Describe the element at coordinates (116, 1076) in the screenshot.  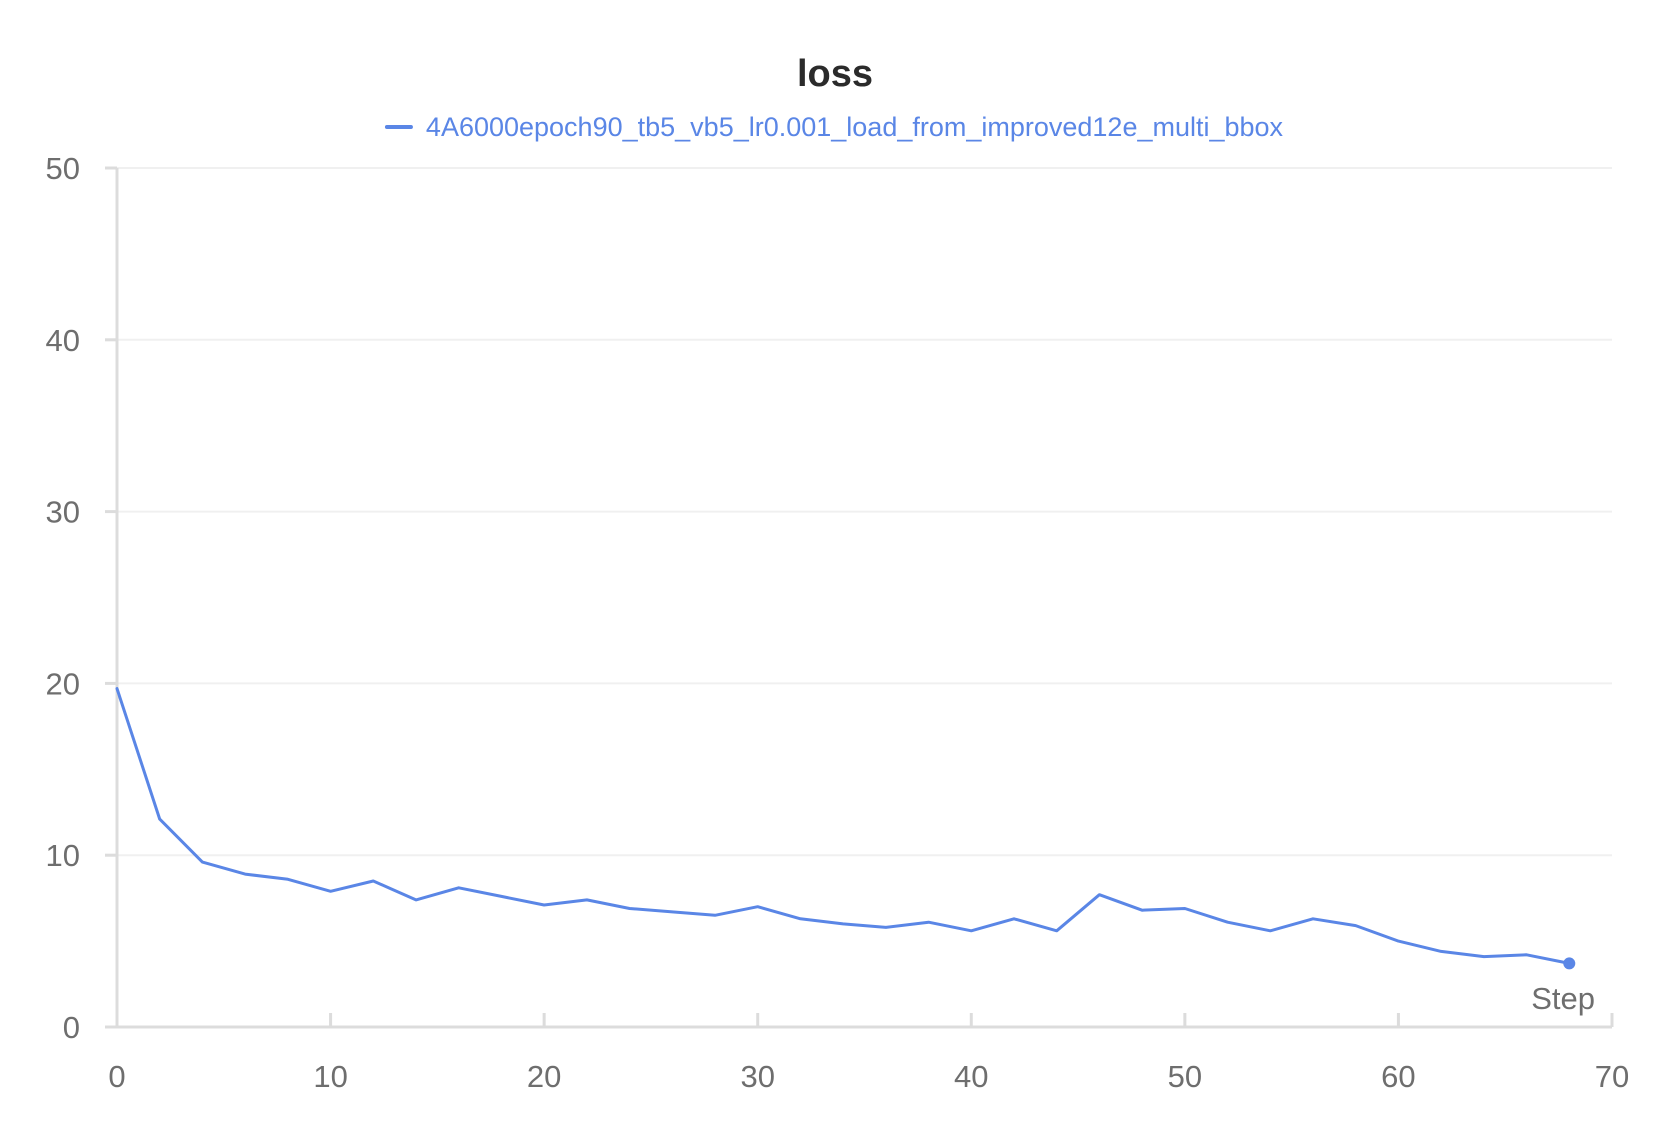
I see `x-tick-label-0: 0` at that location.